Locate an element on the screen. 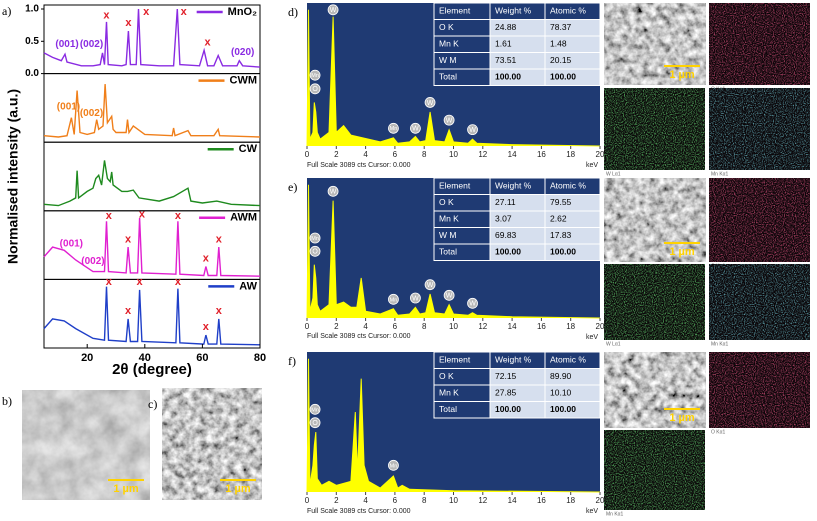 The width and height of the screenshot is (817, 521). legend-label: AW is located at coordinates (248, 286).